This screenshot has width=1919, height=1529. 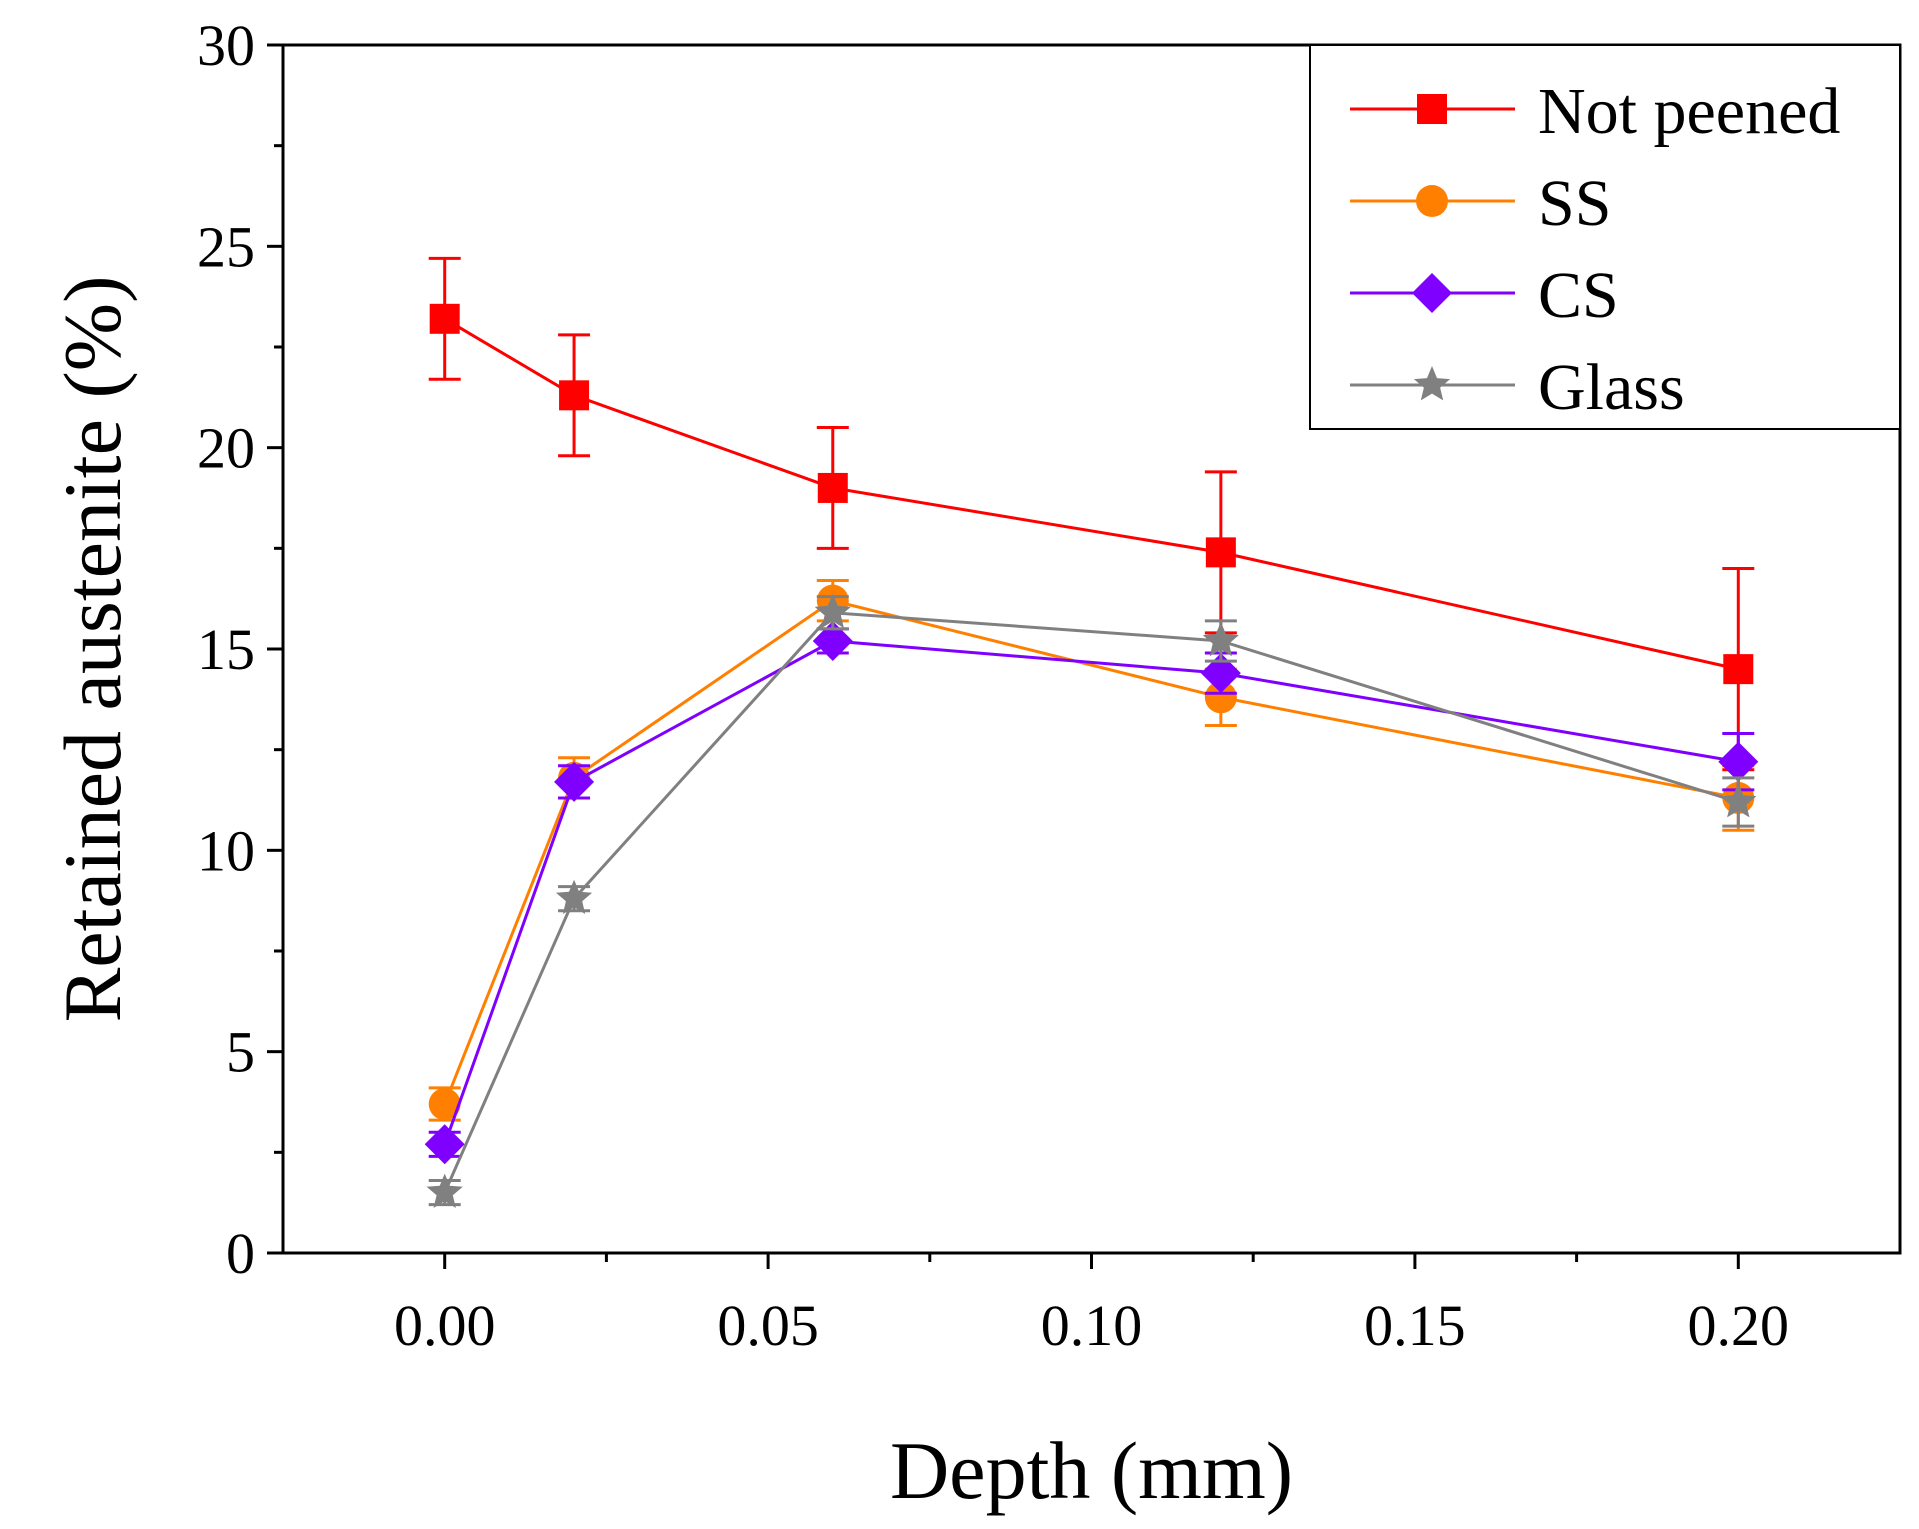 What do you see at coordinates (1739, 1325) in the screenshot?
I see `x-tick-label: 0.20` at bounding box center [1739, 1325].